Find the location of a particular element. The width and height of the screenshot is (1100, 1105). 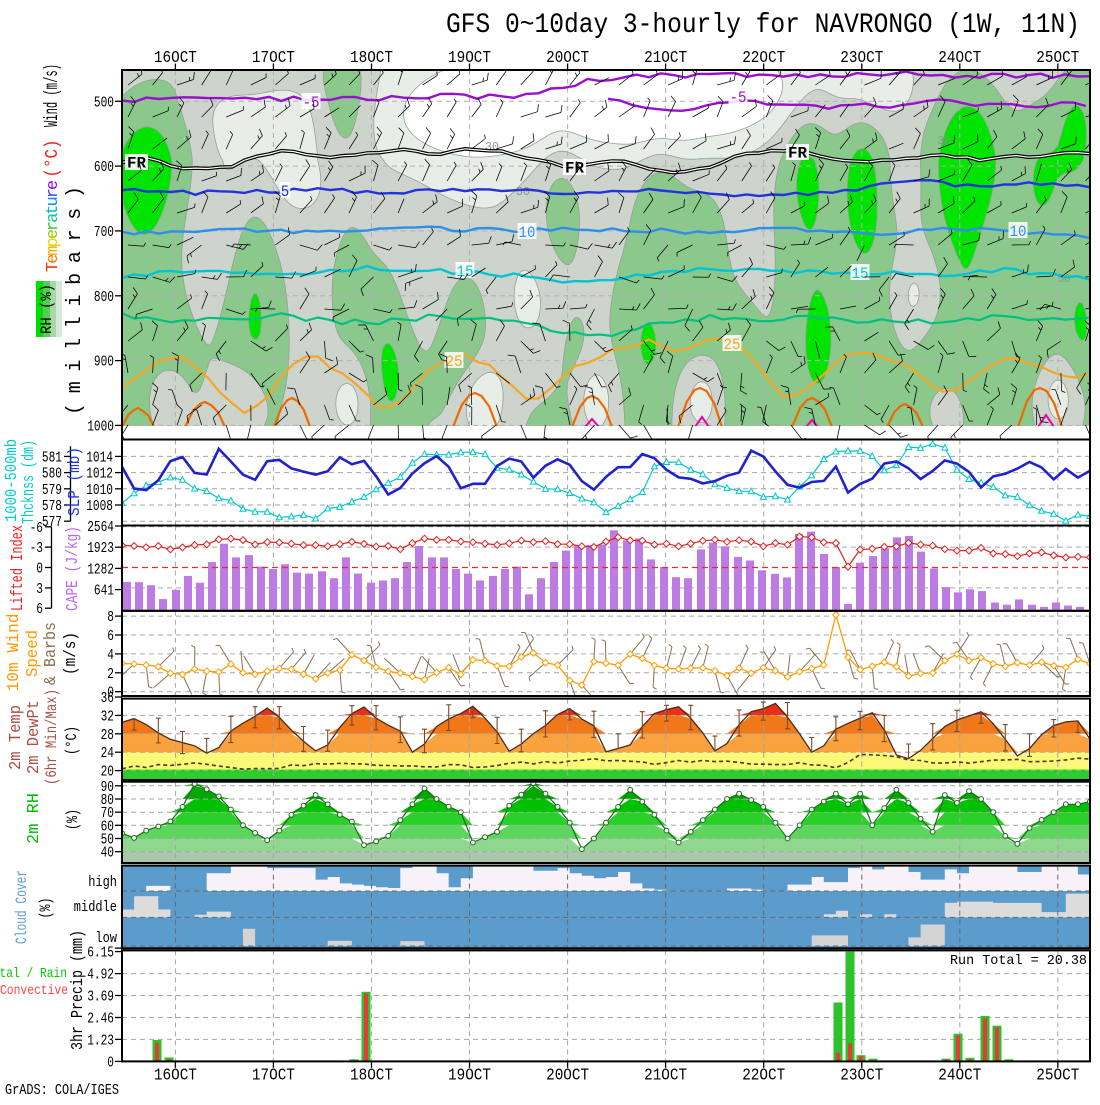

svg-text: 2m Temp is located at coordinates (16, 737).